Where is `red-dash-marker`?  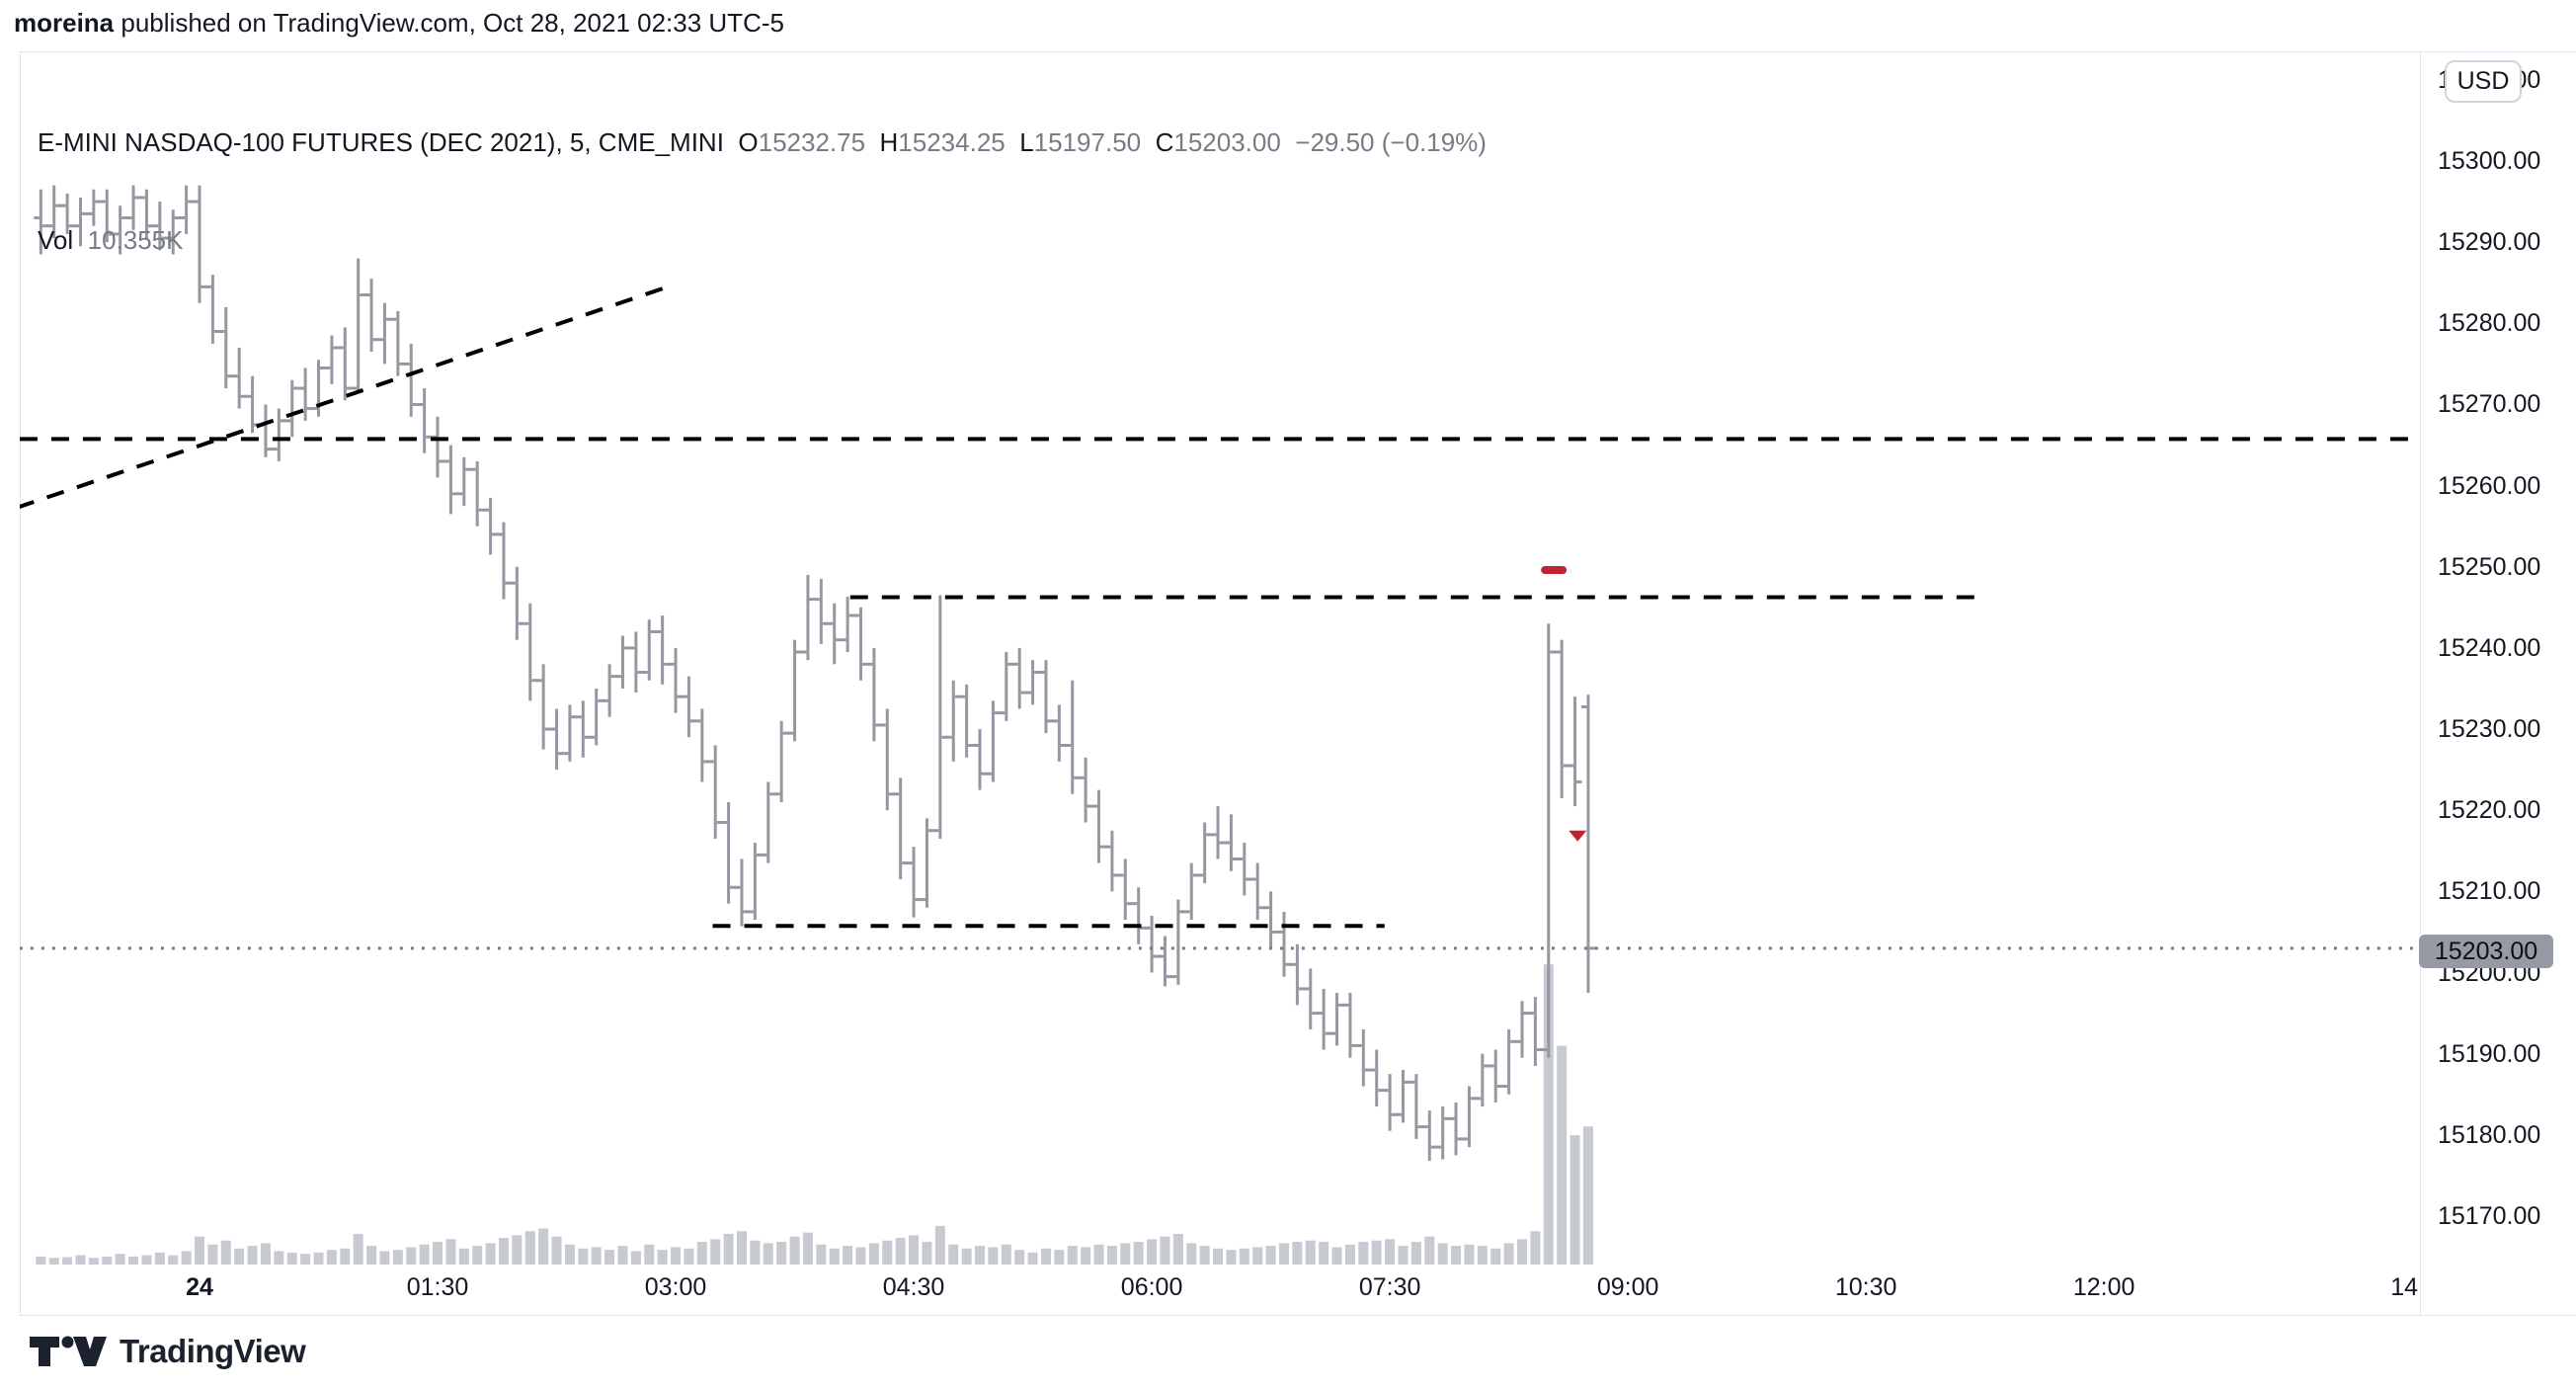 red-dash-marker is located at coordinates (1554, 570).